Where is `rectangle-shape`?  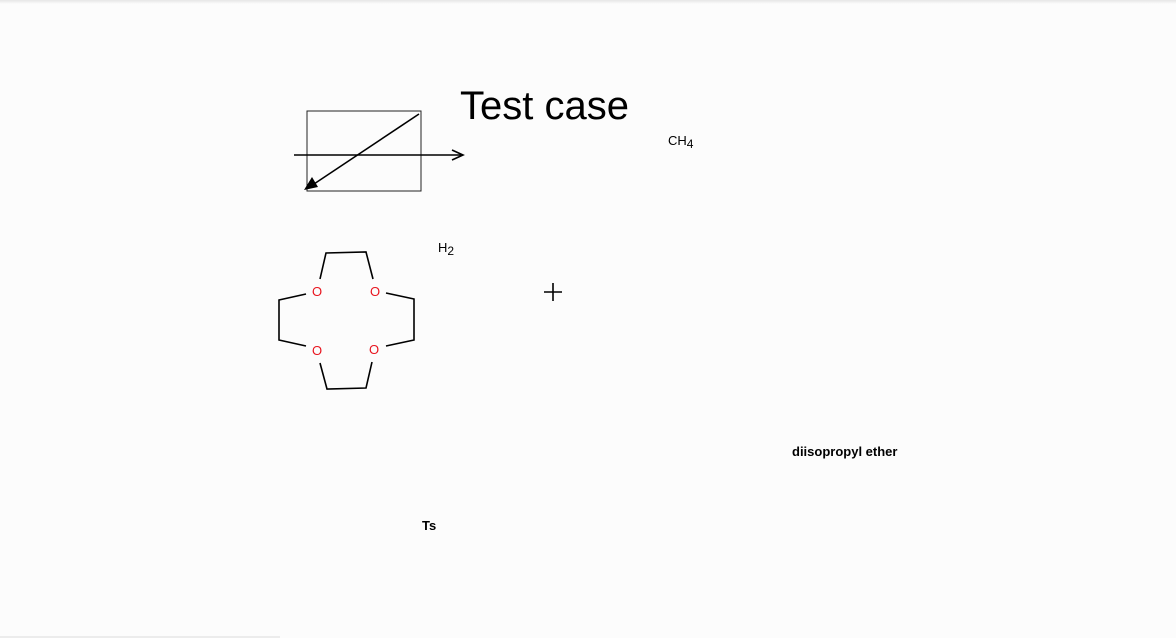 rectangle-shape is located at coordinates (364, 151).